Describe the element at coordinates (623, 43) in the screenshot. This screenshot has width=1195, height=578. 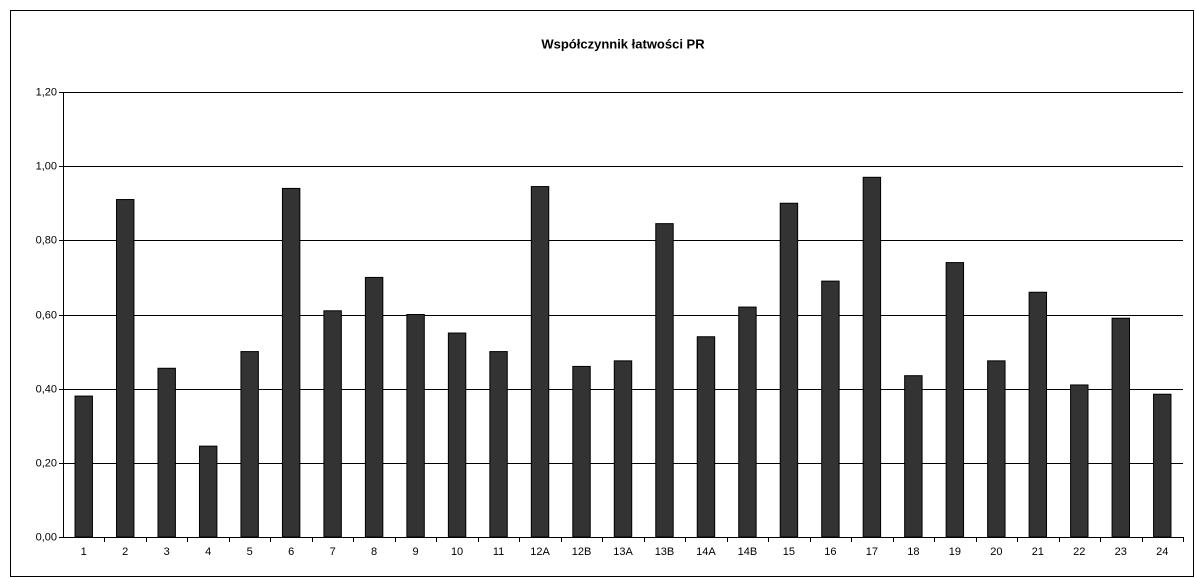
I see `chart-title: Współczynnik łatwości PR` at that location.